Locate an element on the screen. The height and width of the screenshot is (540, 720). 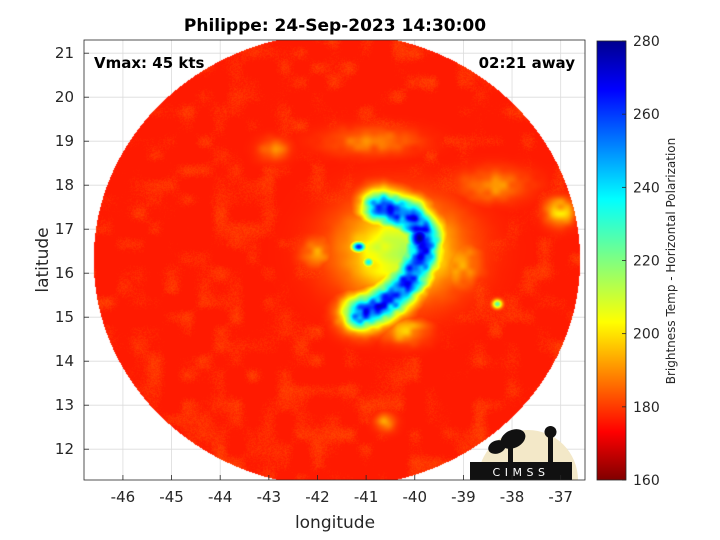
colorbar-gradient is located at coordinates (611, 260).